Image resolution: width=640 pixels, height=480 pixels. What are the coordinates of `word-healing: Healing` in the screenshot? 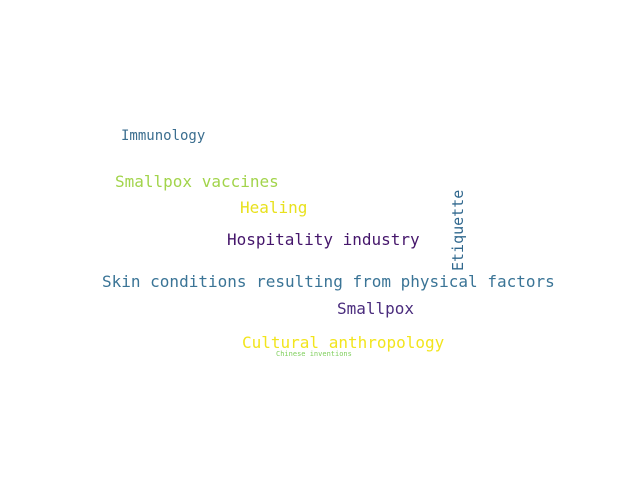 It's located at (273, 208).